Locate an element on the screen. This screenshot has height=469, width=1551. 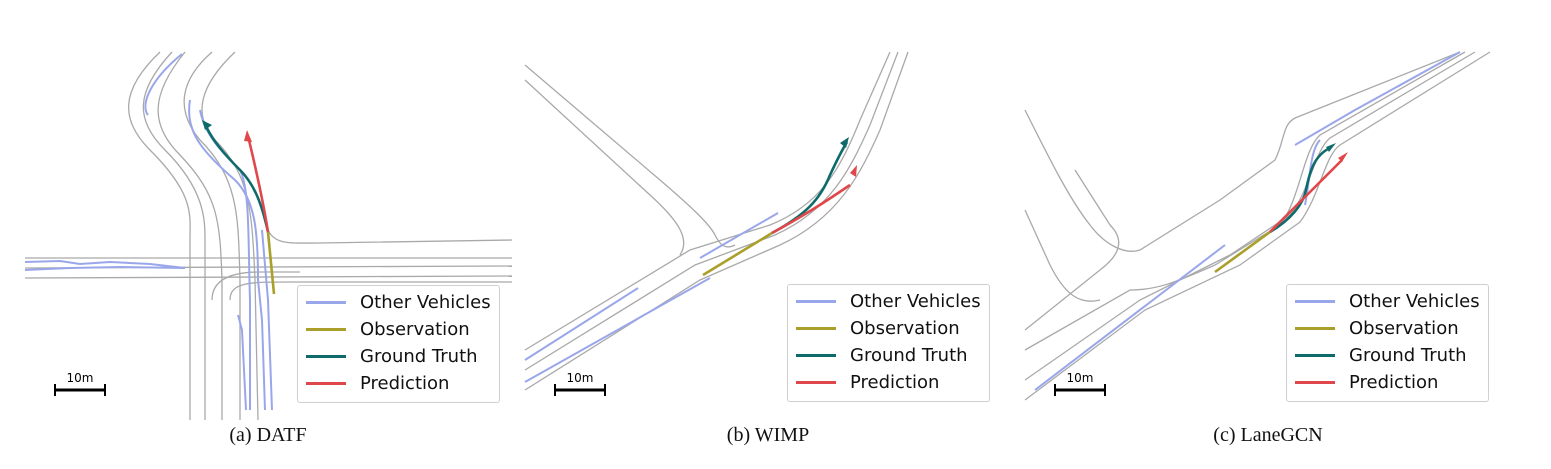
caption-wimp: (b) WIMP is located at coordinates (768, 435).